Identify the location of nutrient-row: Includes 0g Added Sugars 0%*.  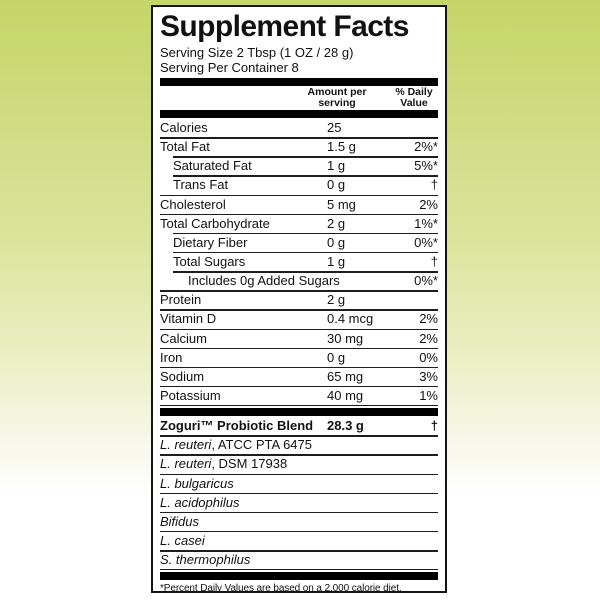
(299, 280).